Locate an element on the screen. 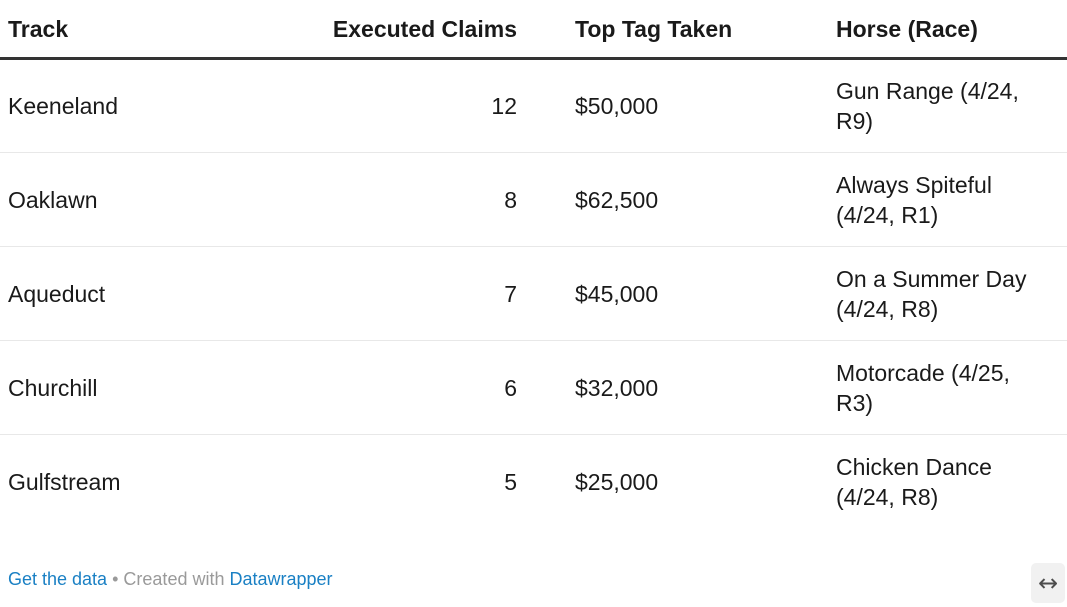  horizontal-resize-arrow-icon: ↔ is located at coordinates (1048, 583).